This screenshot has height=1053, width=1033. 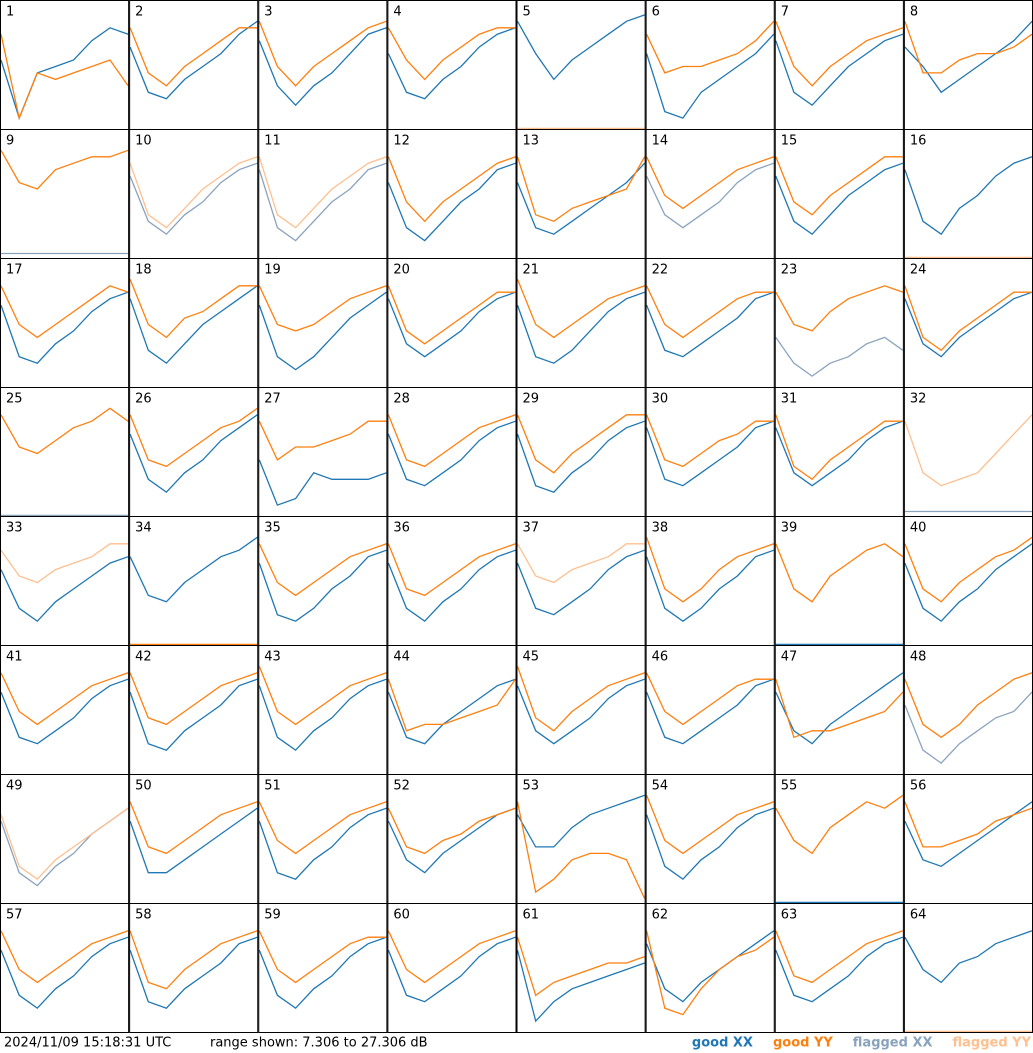 I want to click on panel-label: 45, so click(x=531, y=657).